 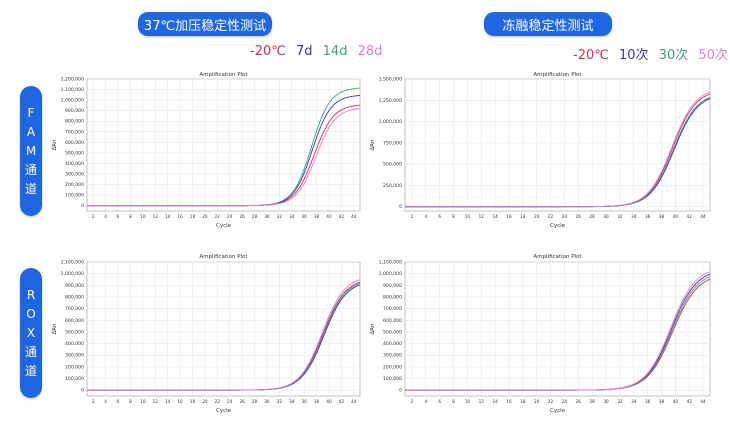 What do you see at coordinates (713, 55) in the screenshot?
I see `legend-item: 50次` at bounding box center [713, 55].